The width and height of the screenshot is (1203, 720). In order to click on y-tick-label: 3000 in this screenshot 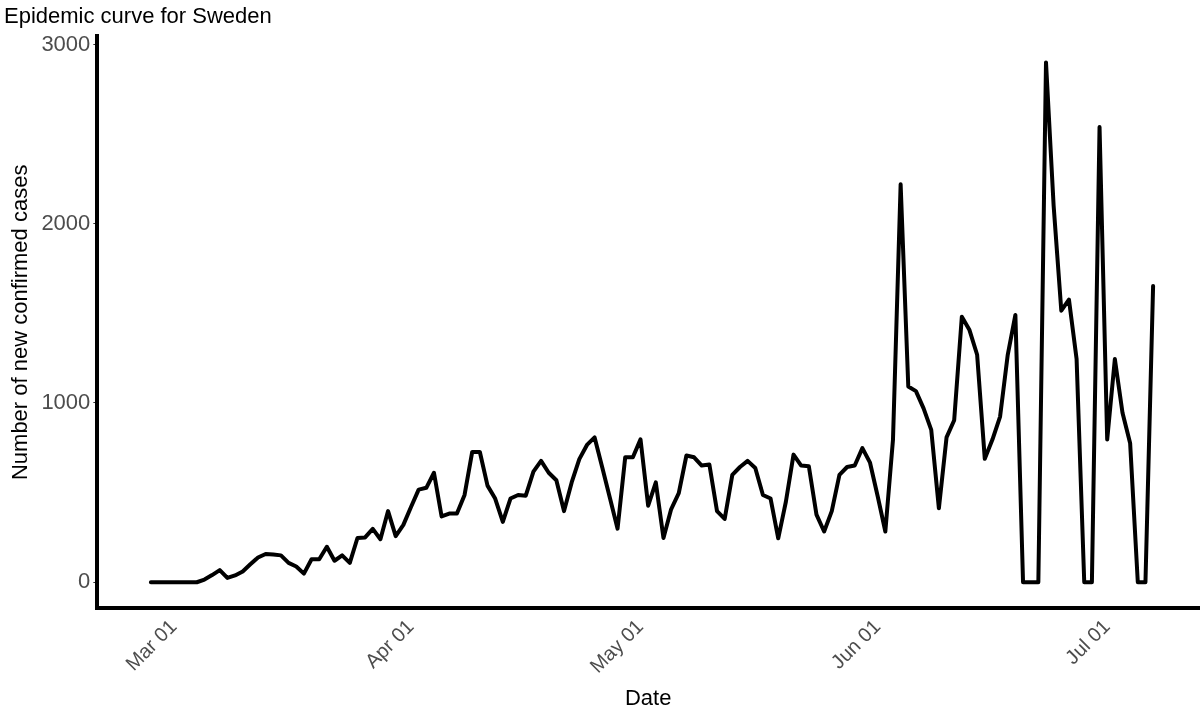, I will do `click(66, 43)`.